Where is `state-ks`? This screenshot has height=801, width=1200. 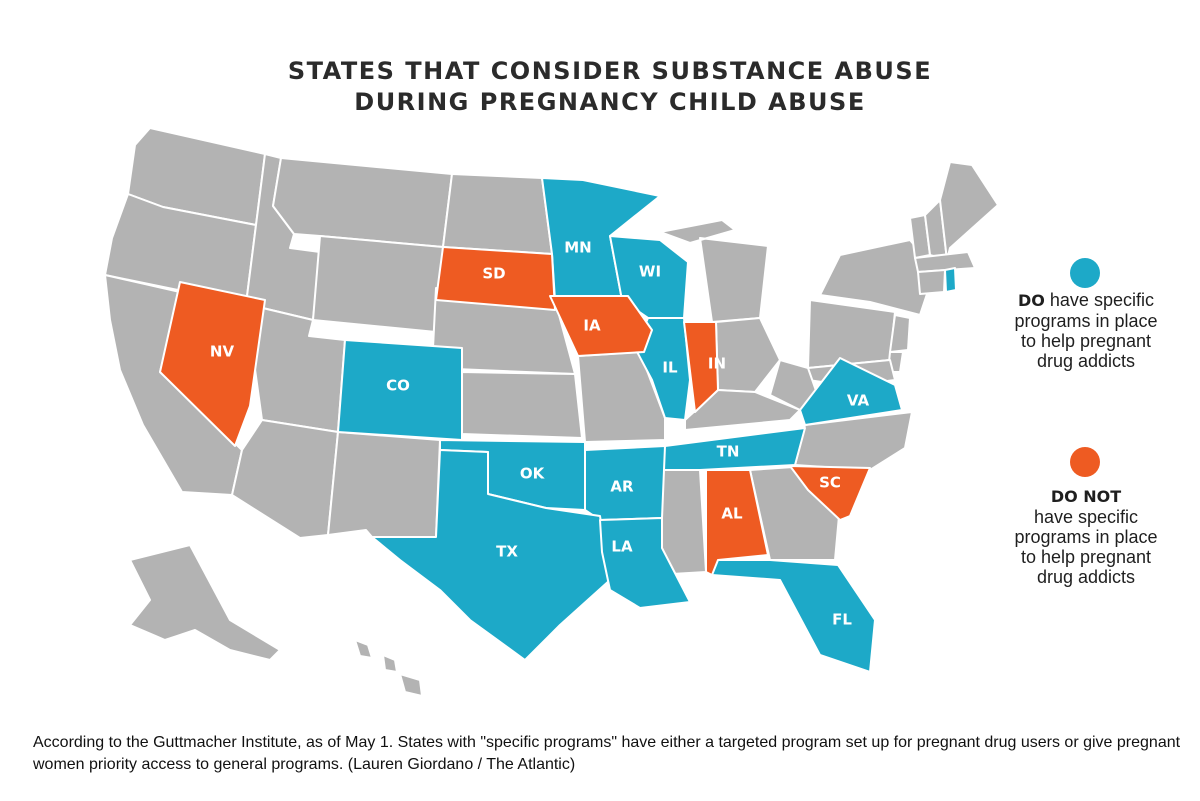 state-ks is located at coordinates (522, 405).